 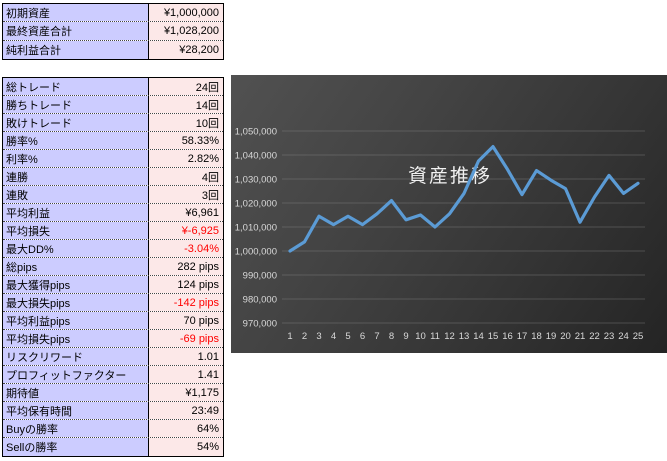 I want to click on stats-label-cell: 敗けトレード, so click(x=76, y=122).